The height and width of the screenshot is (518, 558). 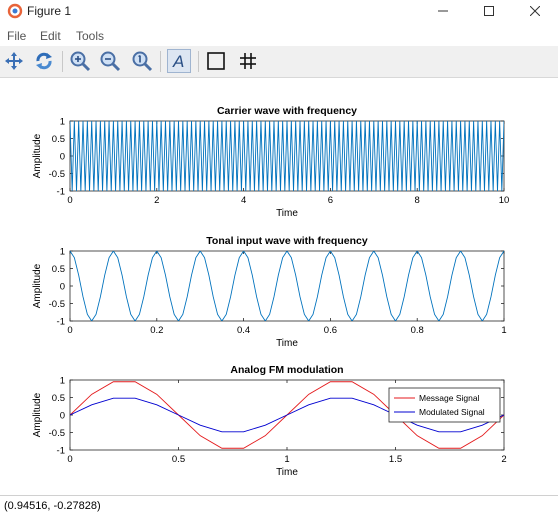 I want to click on pan-button, so click(x=14, y=61).